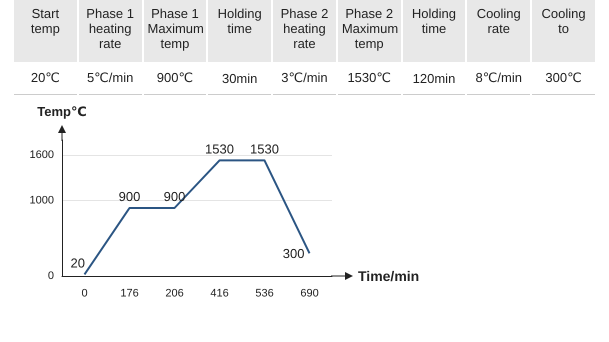 Image resolution: width=609 pixels, height=342 pixels. I want to click on text: 120min, so click(434, 78).